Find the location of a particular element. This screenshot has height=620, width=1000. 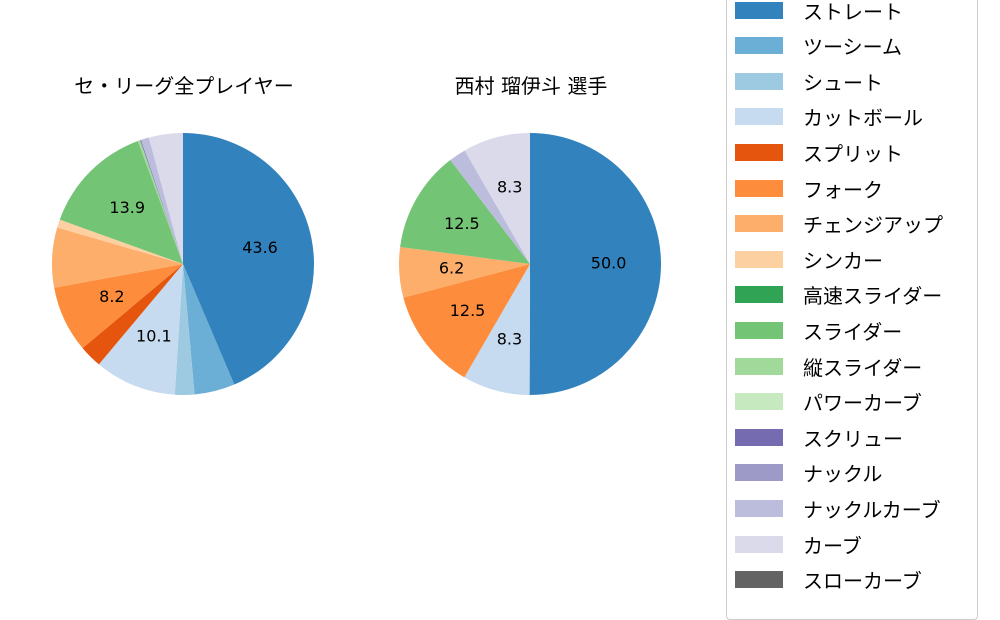

slice-label: 6.2 is located at coordinates (451, 268).